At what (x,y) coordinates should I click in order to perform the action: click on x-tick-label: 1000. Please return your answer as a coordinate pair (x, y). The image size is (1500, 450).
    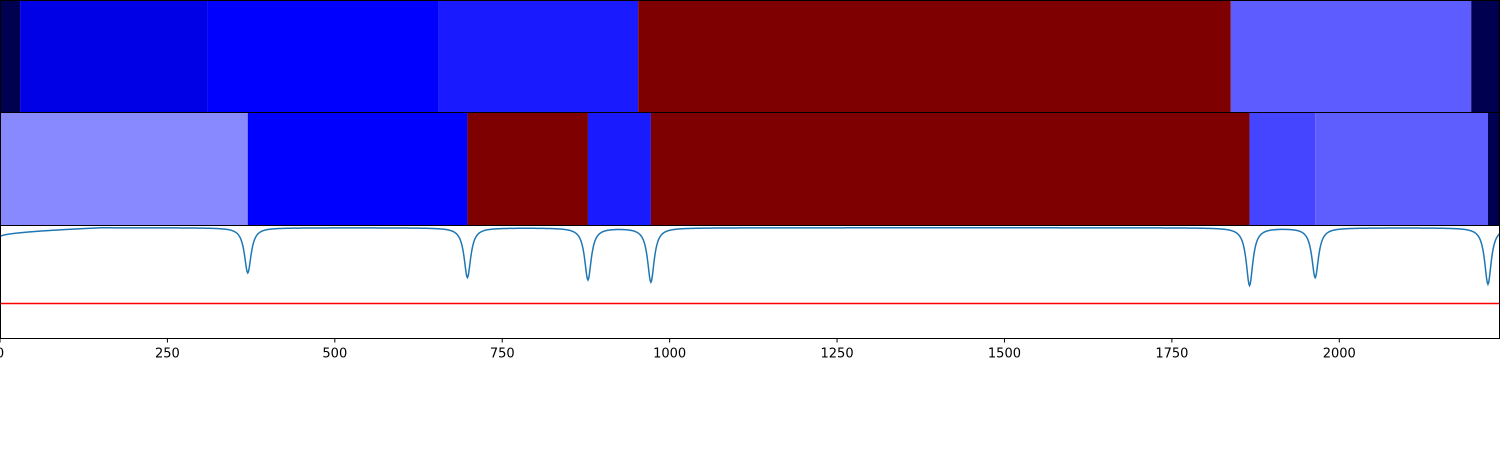
    Looking at the image, I should click on (669, 354).